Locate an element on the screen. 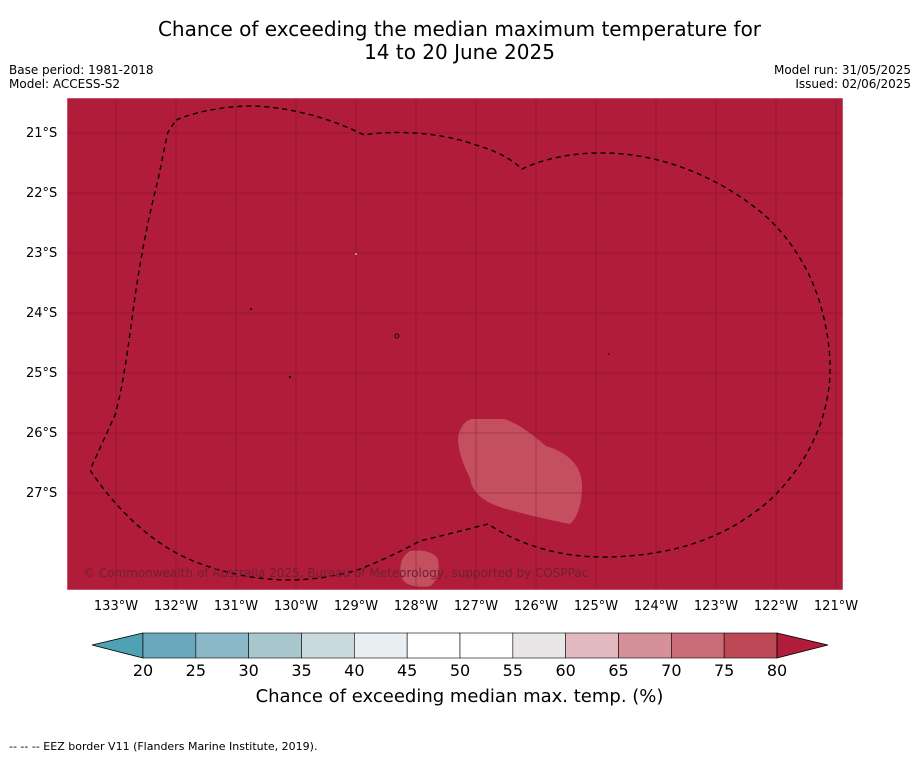  colorbar-tick-label: 55 is located at coordinates (513, 670).